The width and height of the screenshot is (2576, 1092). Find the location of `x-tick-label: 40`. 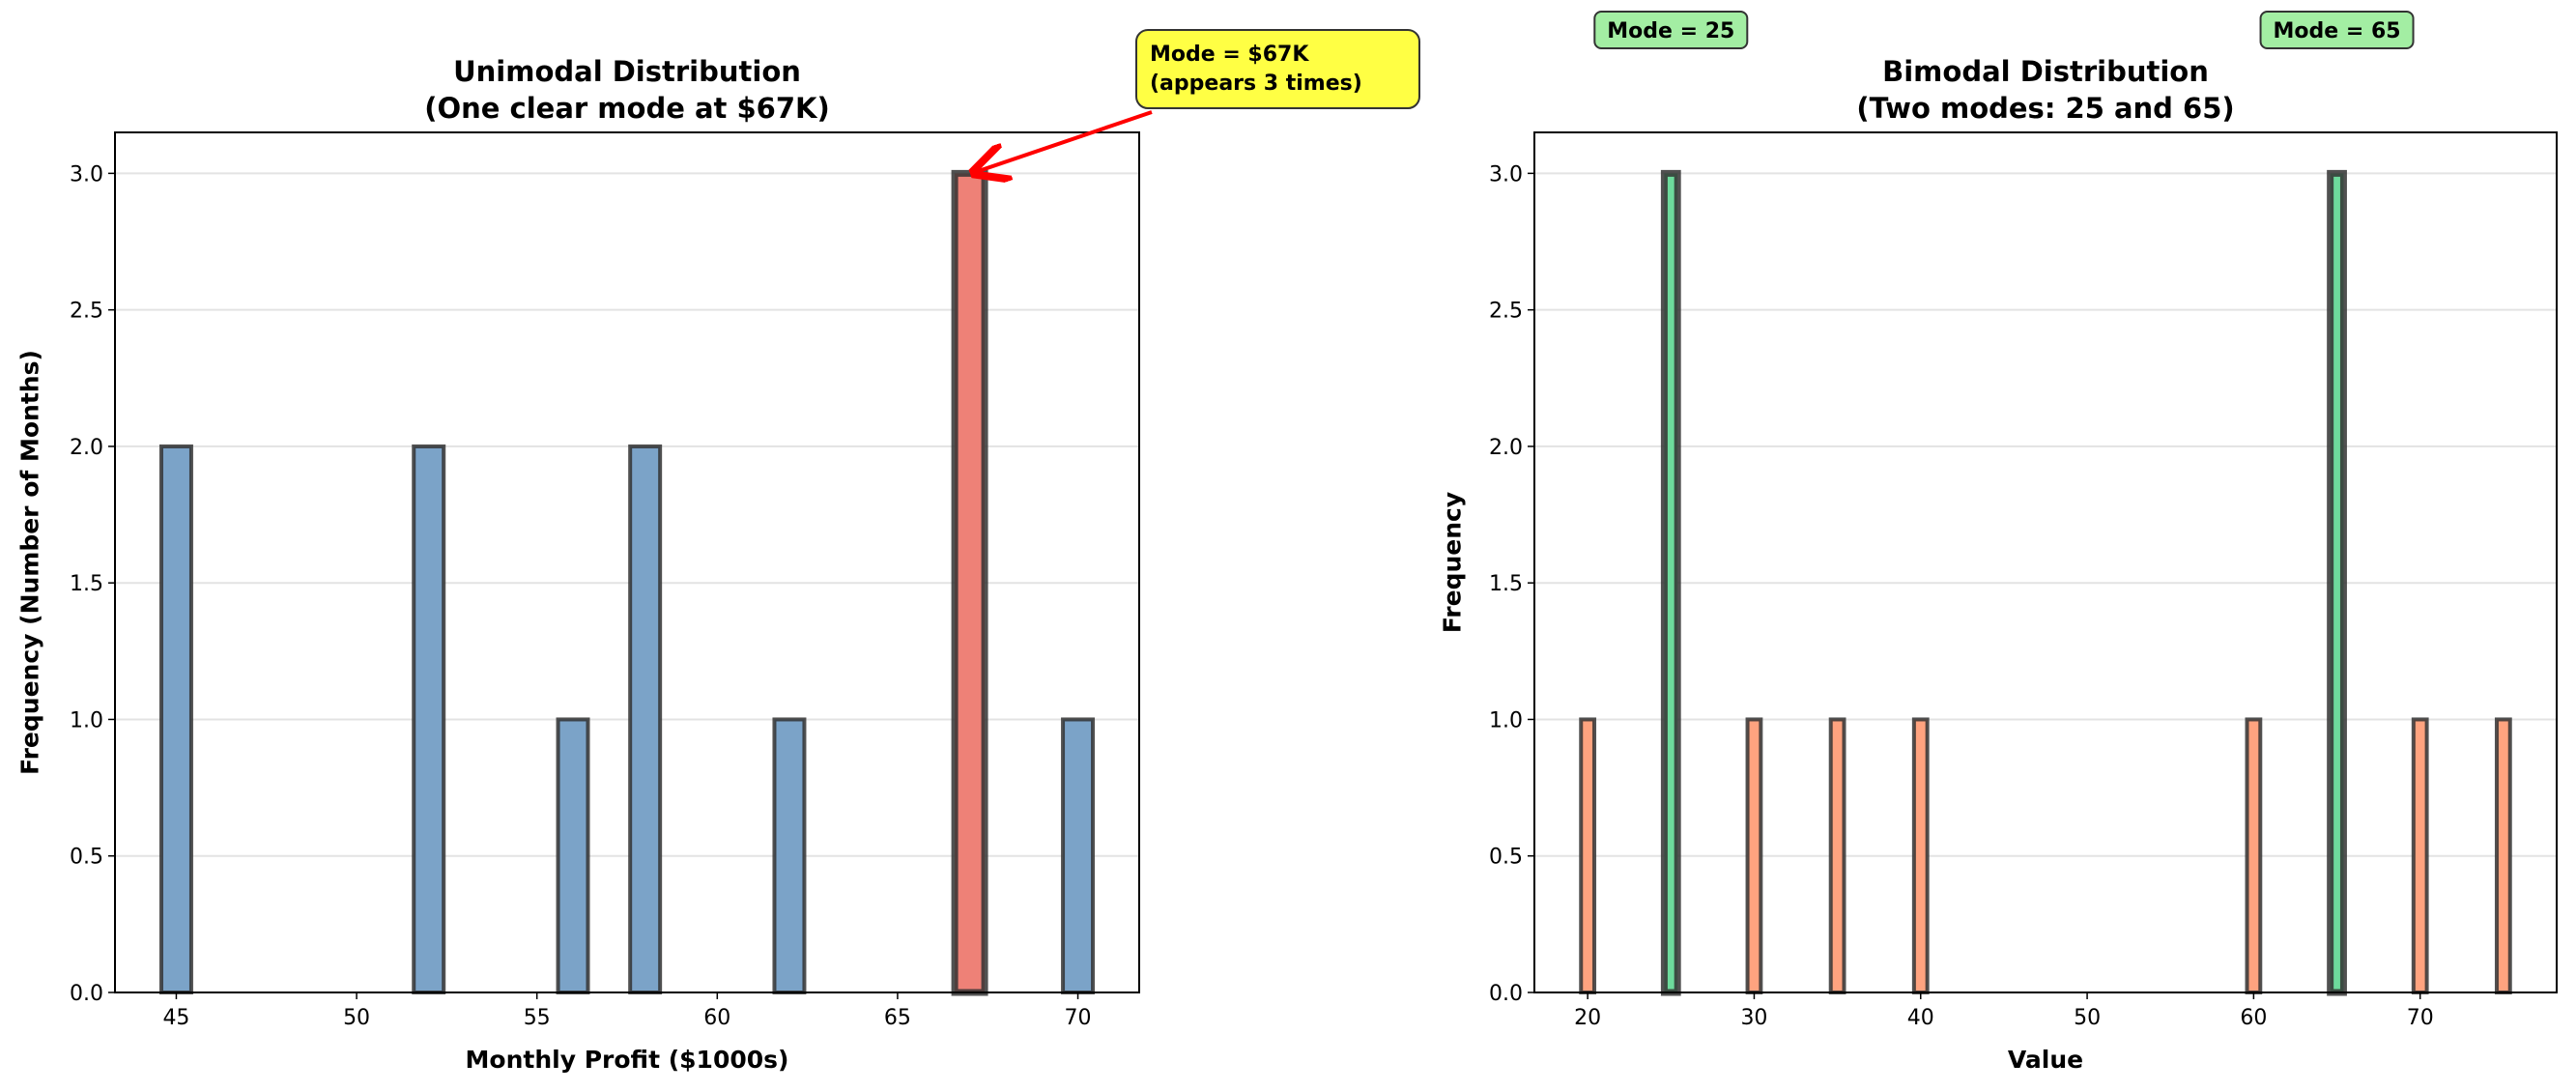

x-tick-label: 40 is located at coordinates (1921, 1018).